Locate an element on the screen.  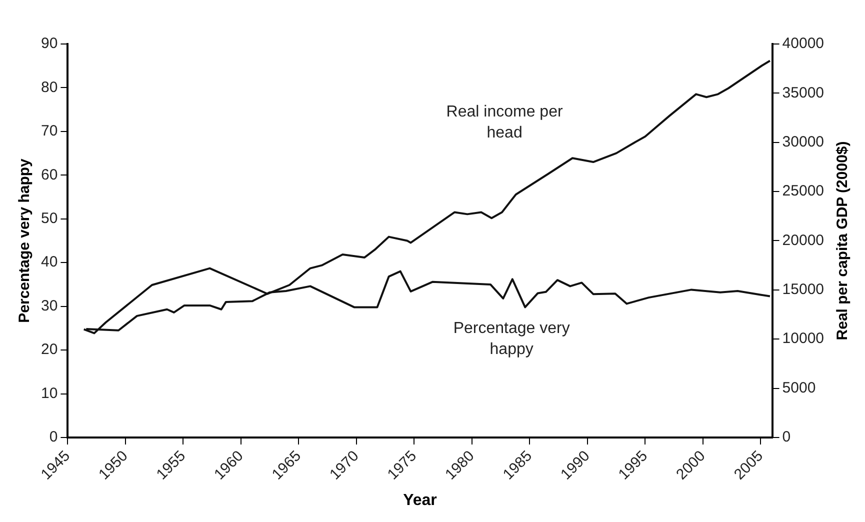
y-tick-label: 60 is located at coordinates (49, 175).